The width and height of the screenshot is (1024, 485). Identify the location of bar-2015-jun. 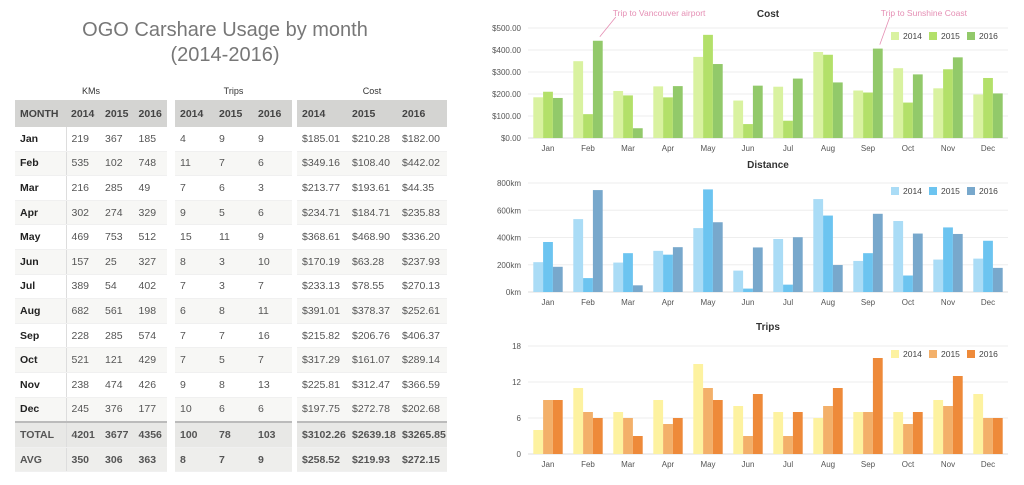
(748, 131).